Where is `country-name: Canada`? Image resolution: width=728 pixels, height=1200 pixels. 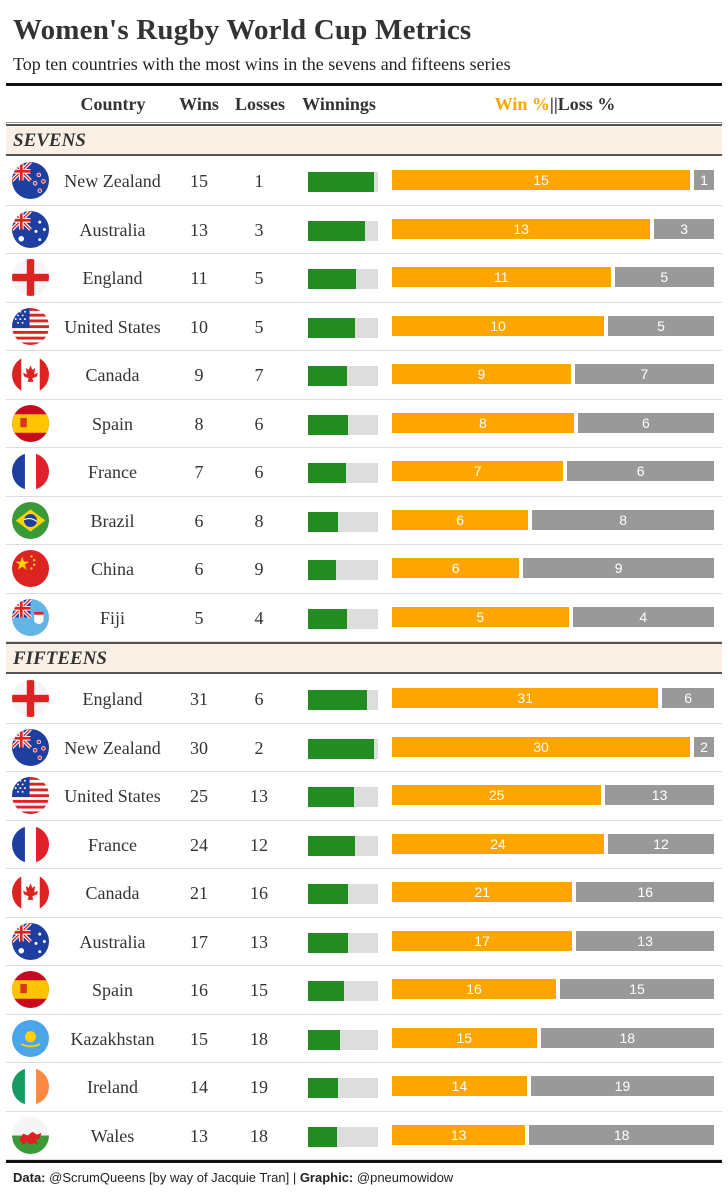 country-name: Canada is located at coordinates (112, 375).